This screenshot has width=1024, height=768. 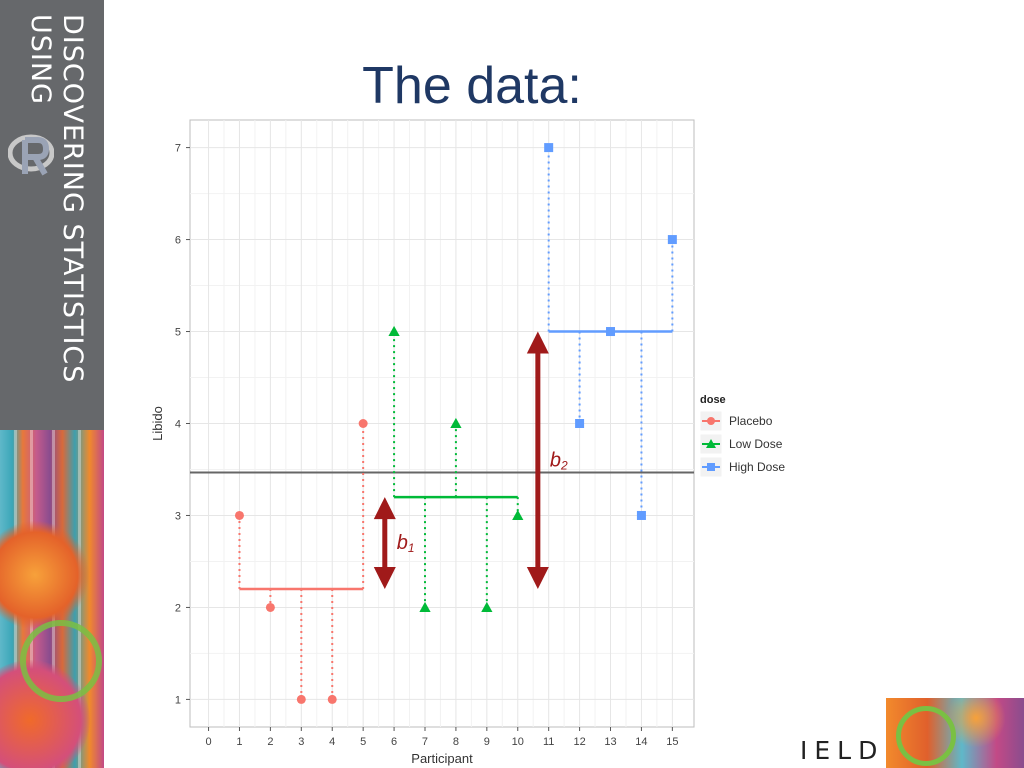 What do you see at coordinates (518, 742) in the screenshot?
I see `x-tick-label: 10` at bounding box center [518, 742].